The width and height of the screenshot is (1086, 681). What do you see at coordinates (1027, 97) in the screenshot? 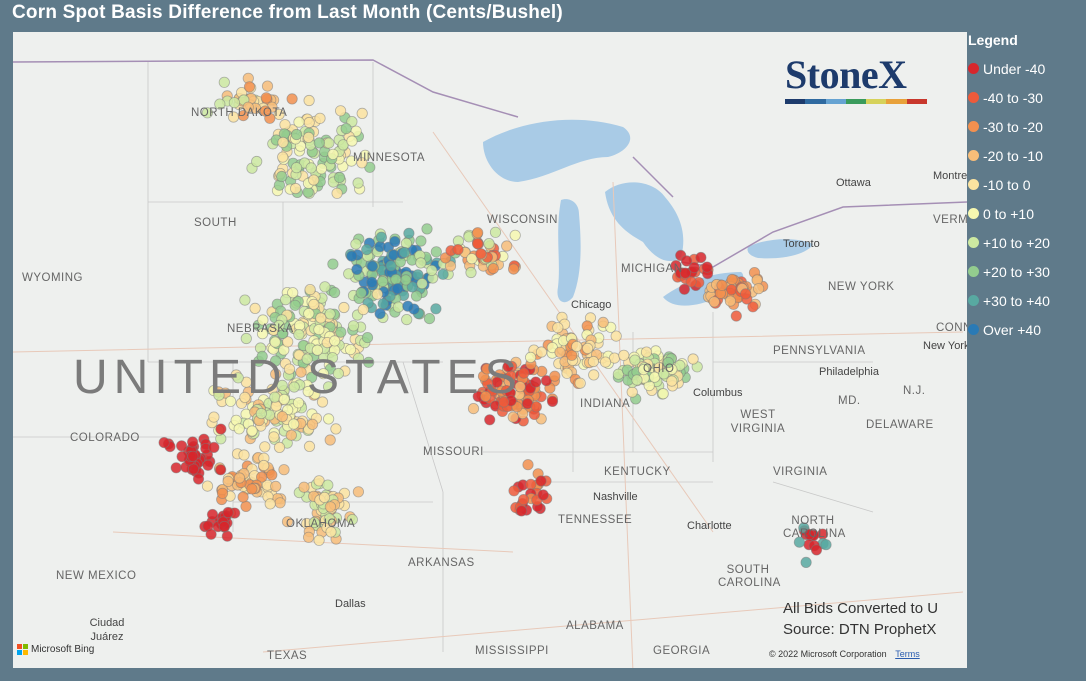
I see `legend-item: -40 to -30` at bounding box center [1027, 97].